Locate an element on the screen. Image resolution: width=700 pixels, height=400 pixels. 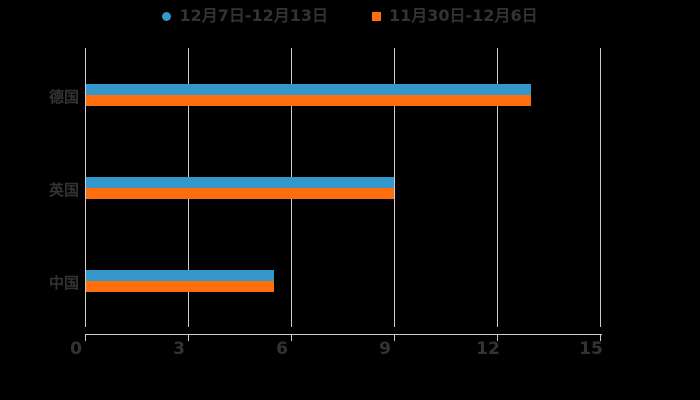
category-label-1: 德国 is located at coordinates (63, 96).